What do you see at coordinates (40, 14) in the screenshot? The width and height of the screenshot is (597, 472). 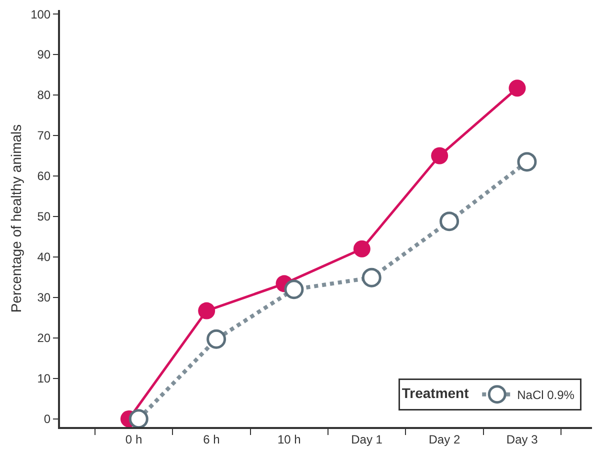 I see `y-tick-label: 100` at bounding box center [40, 14].